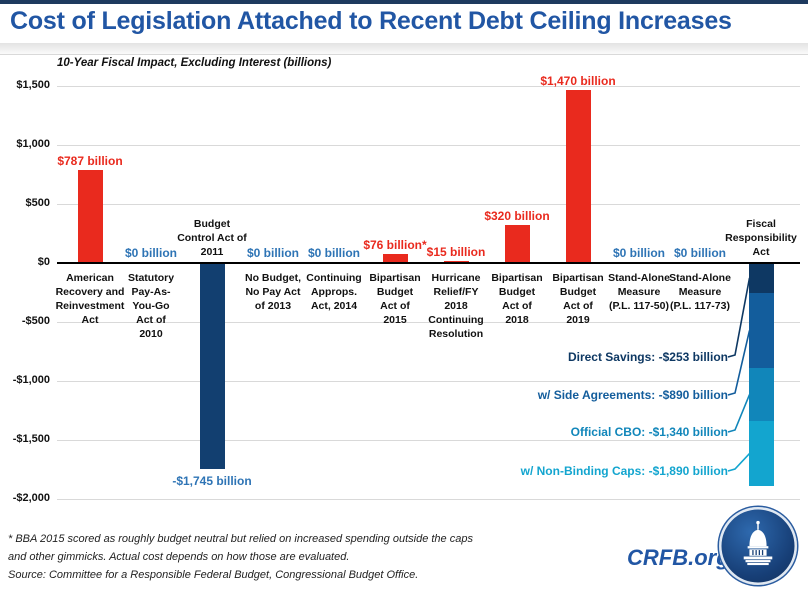 This screenshot has width=808, height=597. Describe the element at coordinates (395, 299) in the screenshot. I see `category-label: Bipartisan Budget Act of 2015` at that location.